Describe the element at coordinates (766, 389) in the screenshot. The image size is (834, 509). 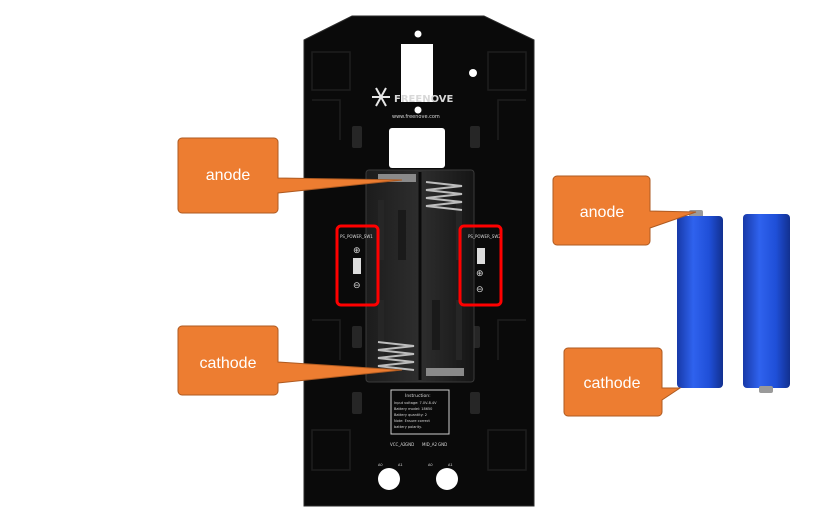
I see `battery-anode-cap` at that location.